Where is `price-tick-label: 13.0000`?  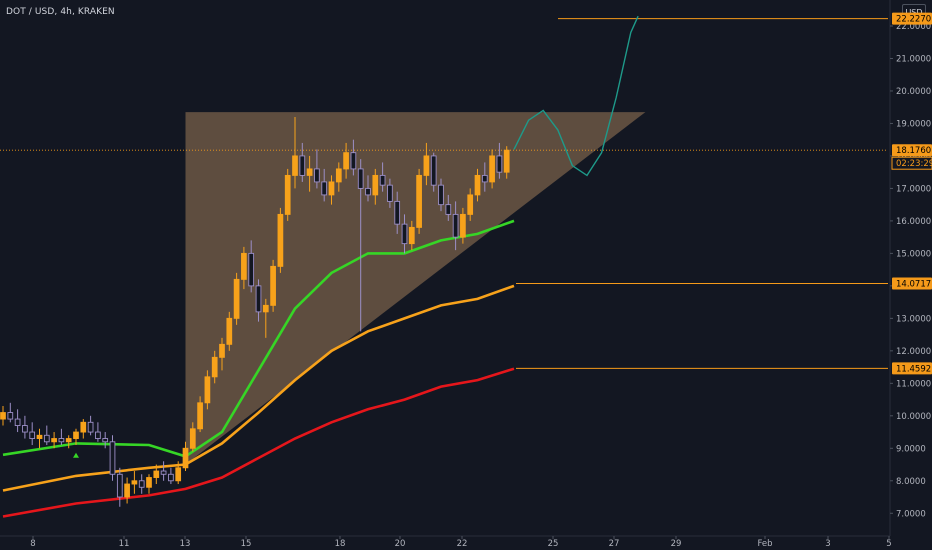
price-tick-label: 13.0000 is located at coordinates (913, 319).